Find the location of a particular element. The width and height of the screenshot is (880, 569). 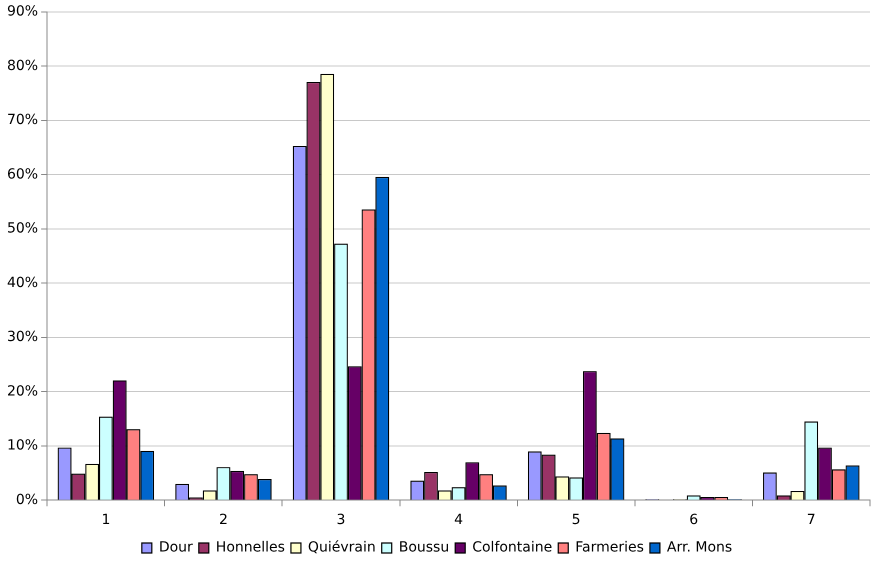

x-tick-label: 4 is located at coordinates (459, 520).